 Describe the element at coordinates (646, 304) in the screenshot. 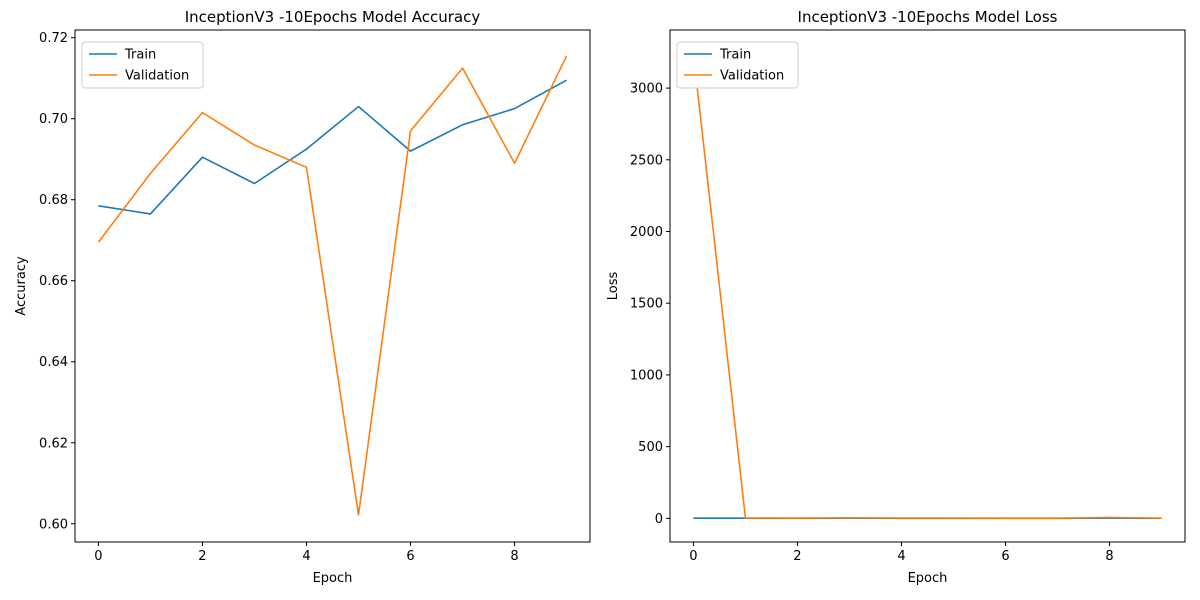

I see `loss-y-tick-label: 1500` at that location.